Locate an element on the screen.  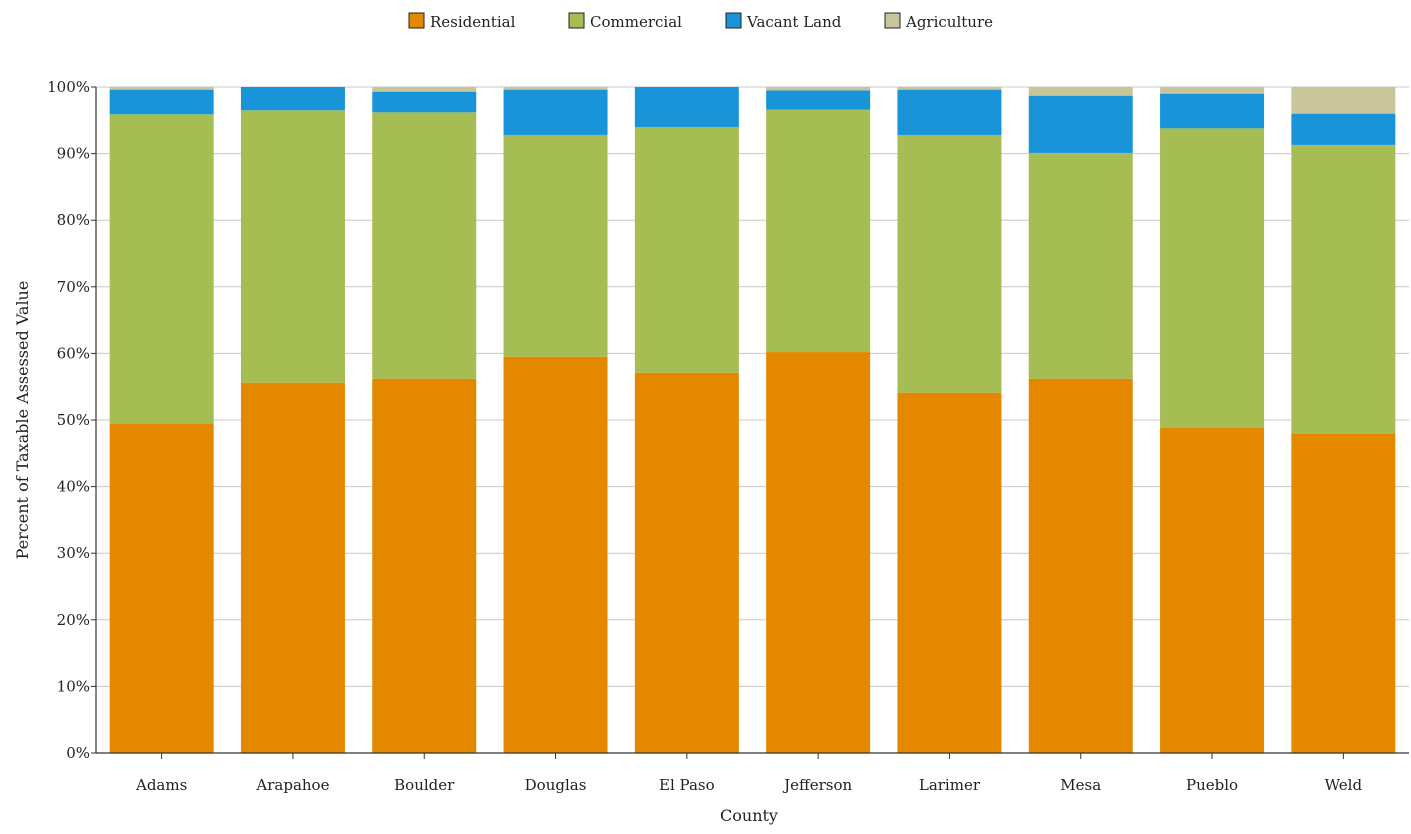
x-tick-label: Arapahoe is located at coordinates (292, 785).